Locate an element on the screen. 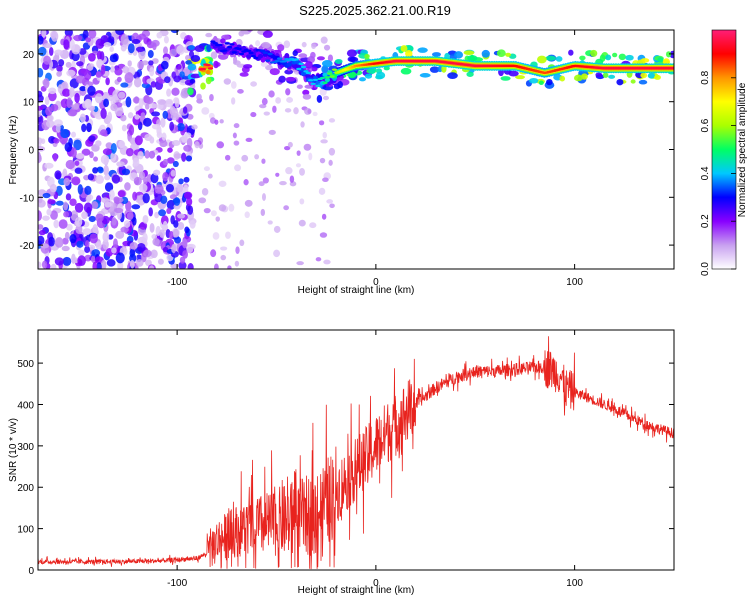  snr-ytick-label: 500 is located at coordinates (25, 364).